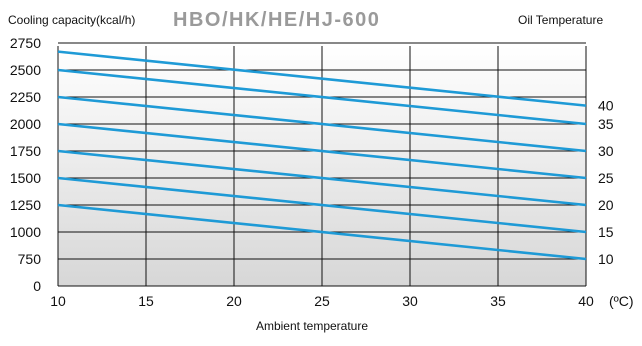 This screenshot has height=346, width=642. What do you see at coordinates (312, 326) in the screenshot?
I see `x-axis-label: Ambient temperature` at bounding box center [312, 326].